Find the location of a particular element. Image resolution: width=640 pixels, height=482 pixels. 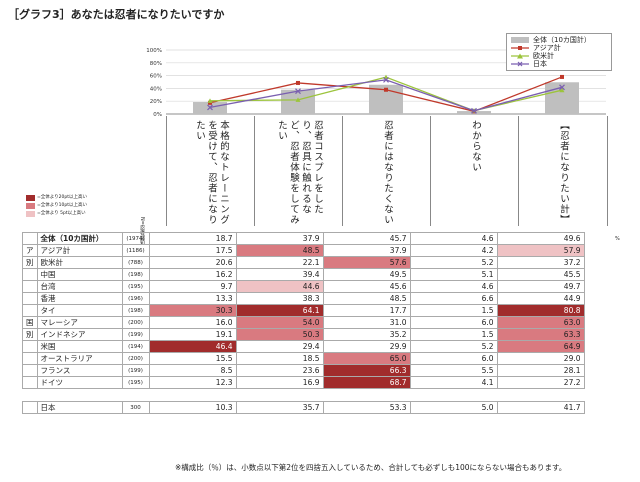

legend-item-line-2: 日本 is located at coordinates (559, 64).